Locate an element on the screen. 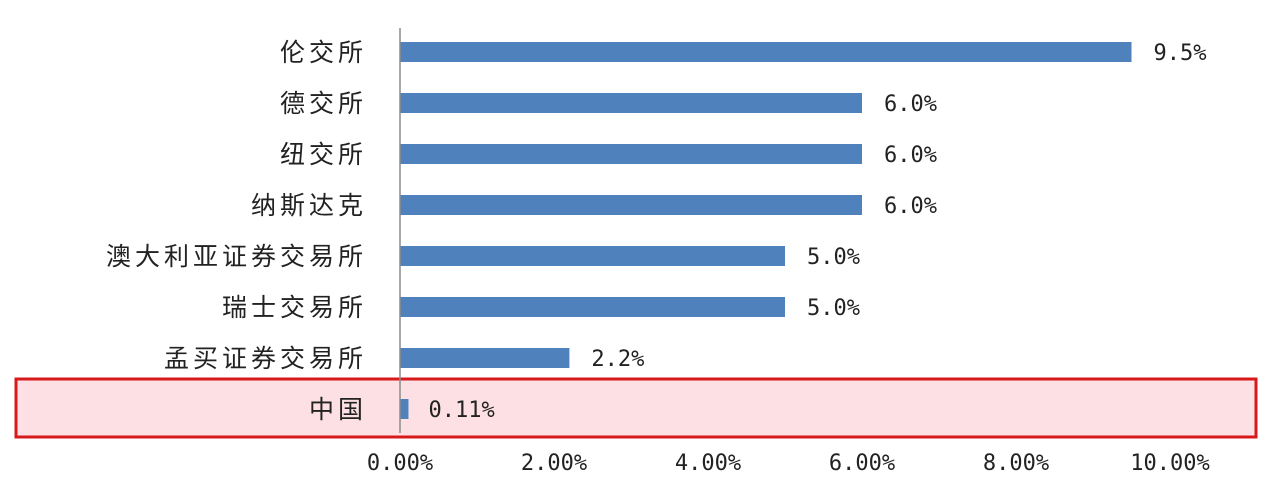 This screenshot has height=487, width=1269. x-tick-label: 6.00% is located at coordinates (862, 463).